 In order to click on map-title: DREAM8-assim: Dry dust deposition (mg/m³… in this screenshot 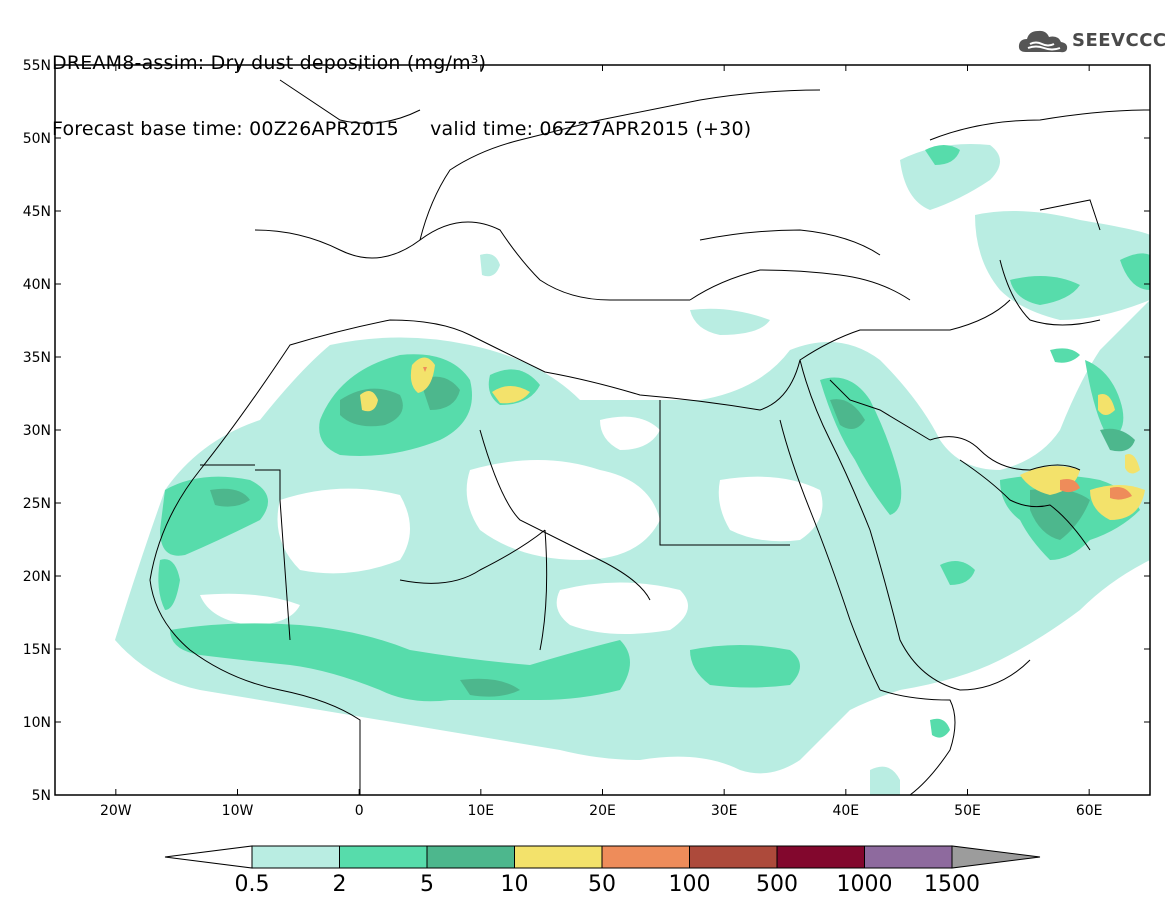, I will do `click(401, 85)`.